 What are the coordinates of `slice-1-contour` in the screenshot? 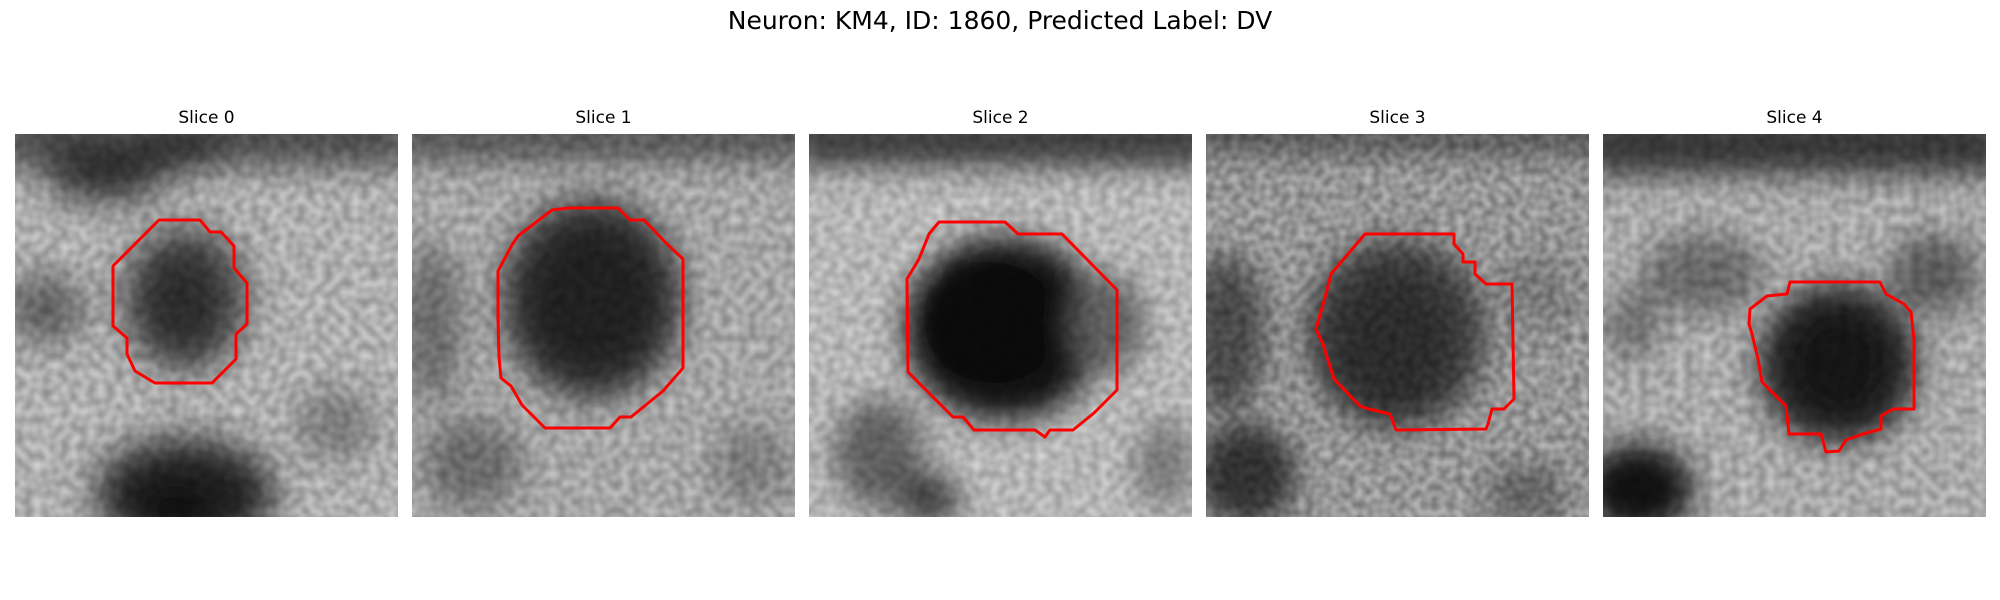 It's located at (590, 318).